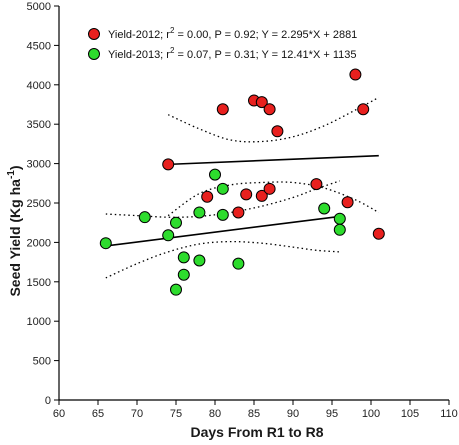 Image resolution: width=459 pixels, height=445 pixels. What do you see at coordinates (94, 34) in the screenshot?
I see `legend-marker-yield-2012` at bounding box center [94, 34].